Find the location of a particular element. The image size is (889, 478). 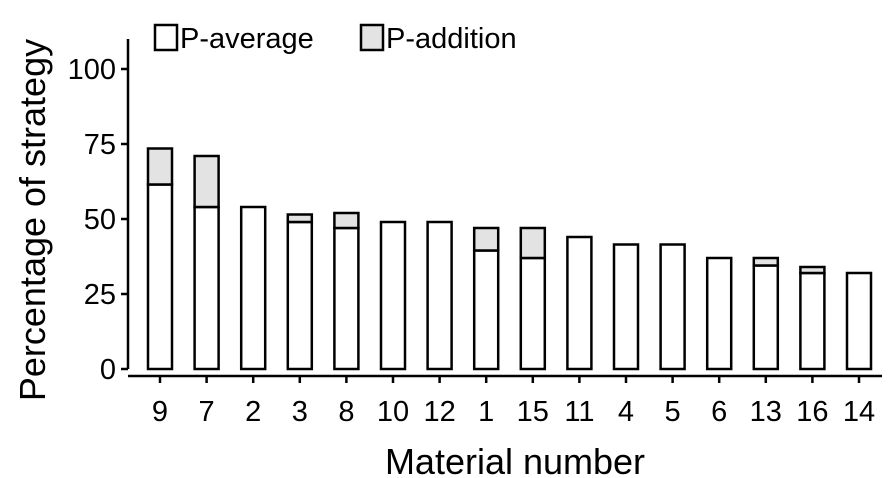

x-tick-label-4: 4 is located at coordinates (626, 412).